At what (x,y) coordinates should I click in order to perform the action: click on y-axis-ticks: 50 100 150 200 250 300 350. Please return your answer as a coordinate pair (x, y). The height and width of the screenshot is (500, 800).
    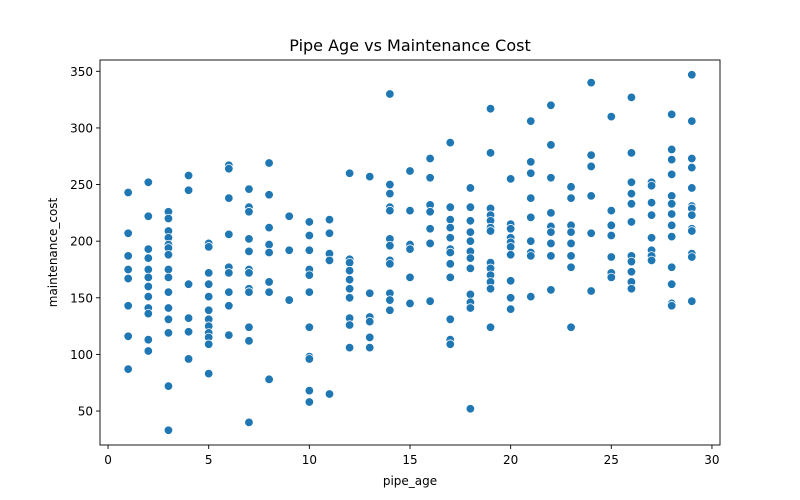
    Looking at the image, I should click on (85, 242).